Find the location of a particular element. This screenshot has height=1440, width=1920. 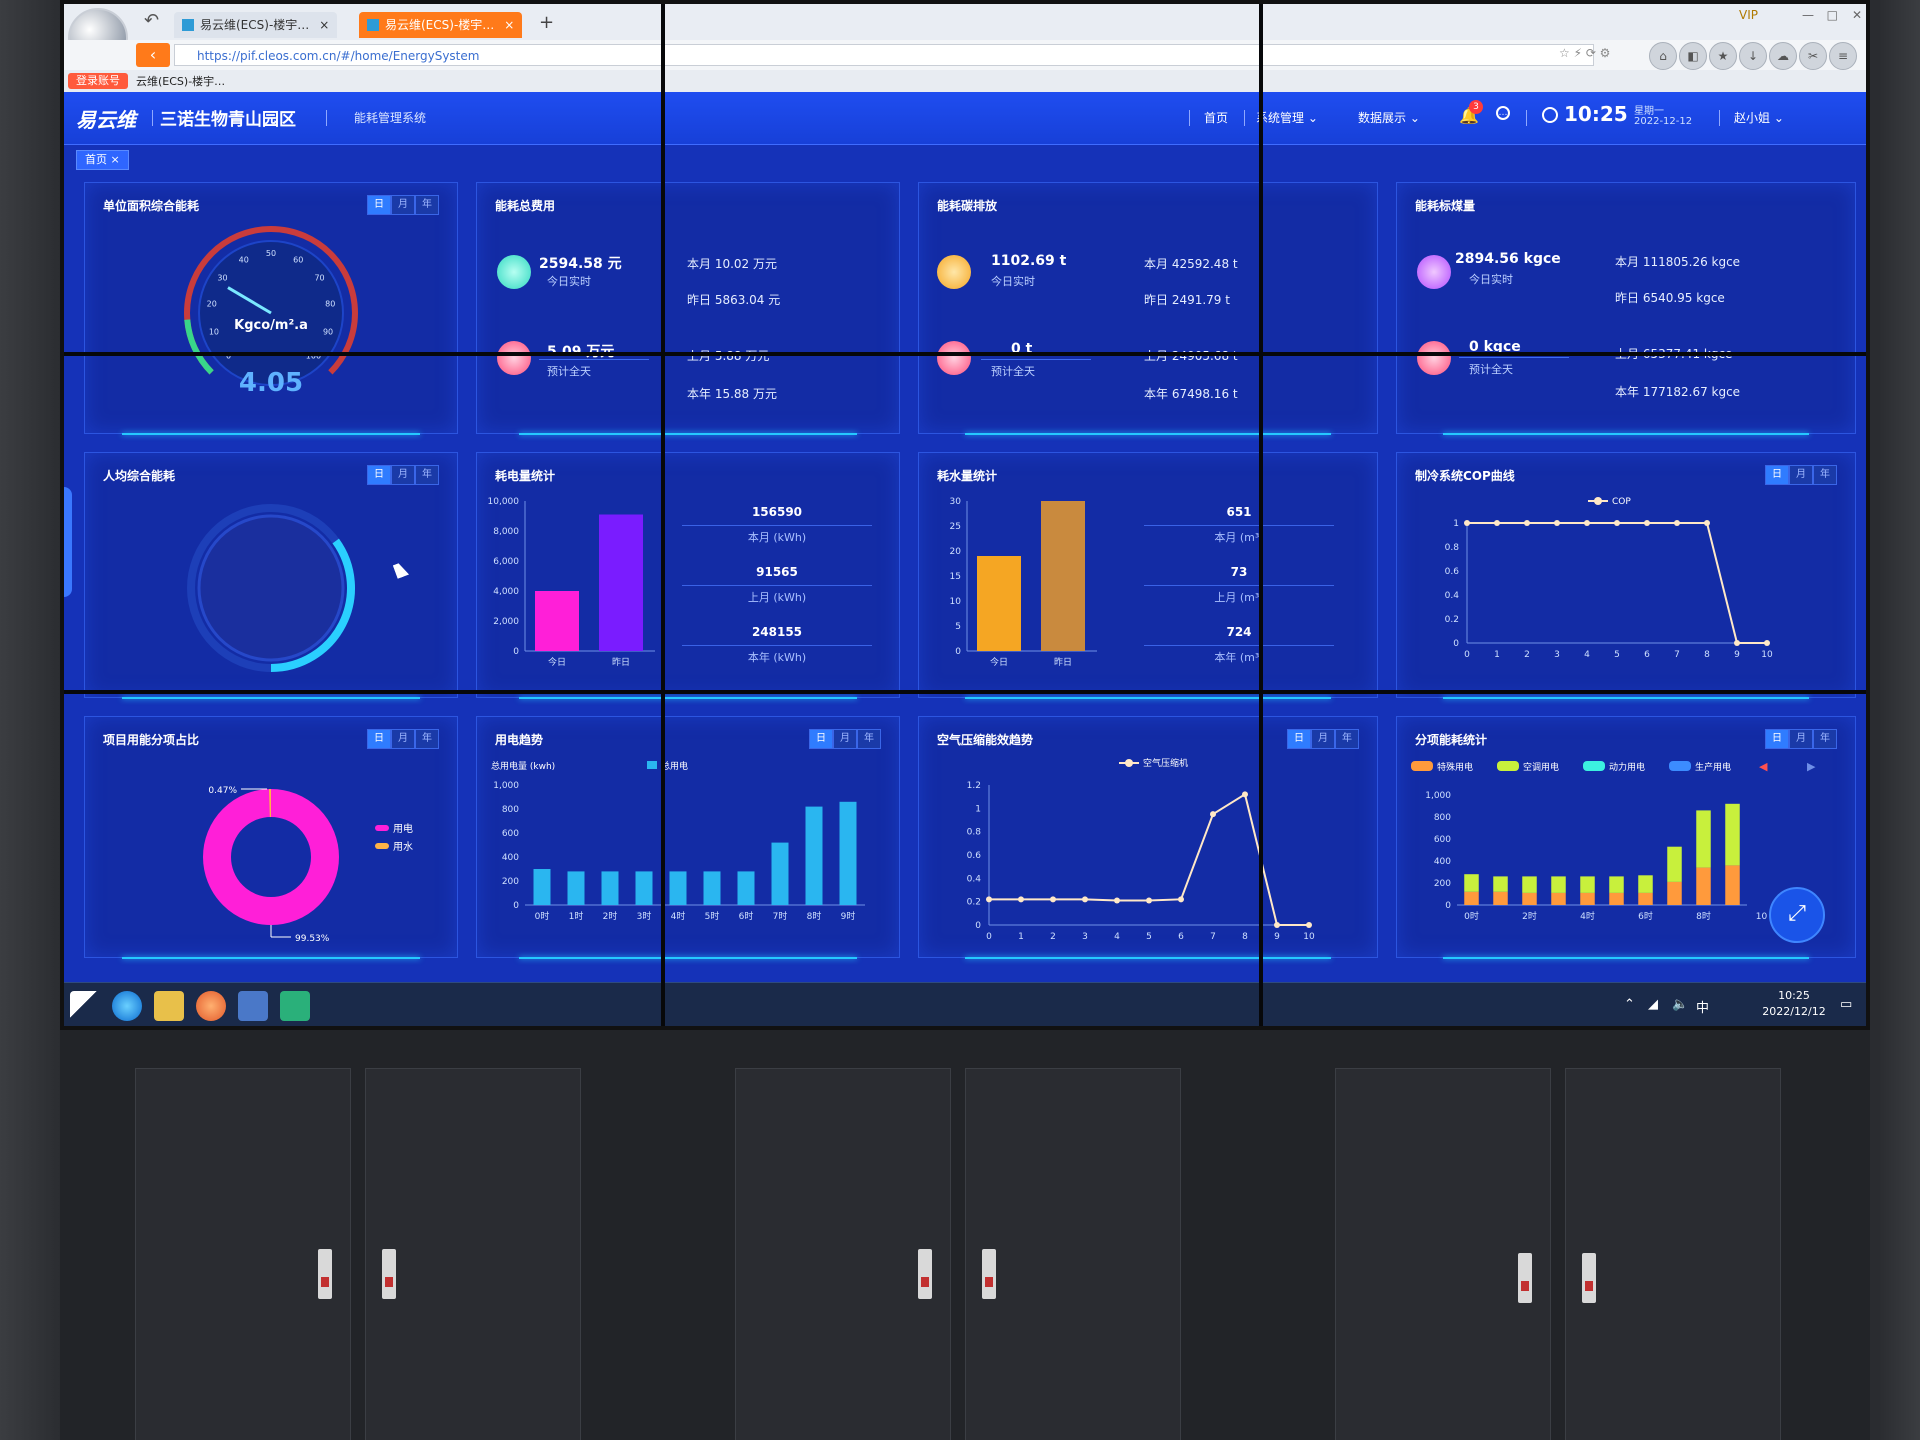

page-tag-home: 首页 × is located at coordinates (102, 160).